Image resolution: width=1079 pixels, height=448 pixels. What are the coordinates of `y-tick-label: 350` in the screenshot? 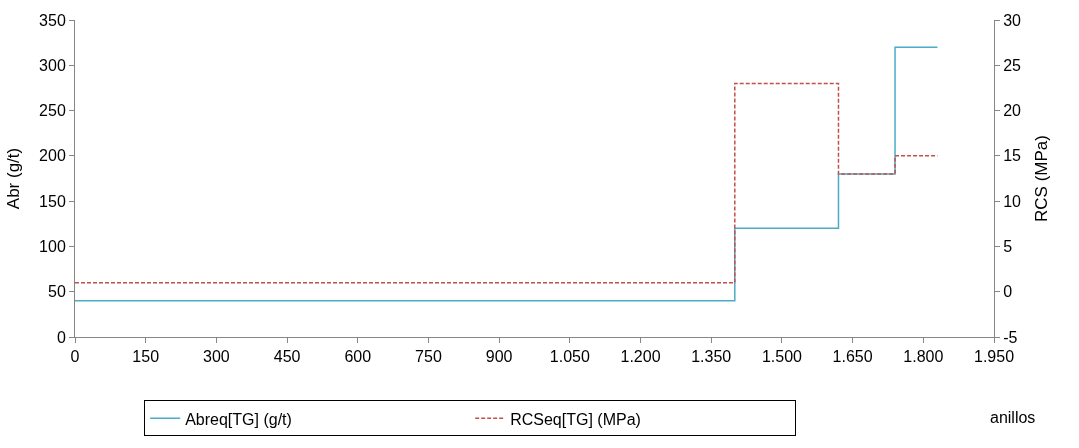 It's located at (52, 20).